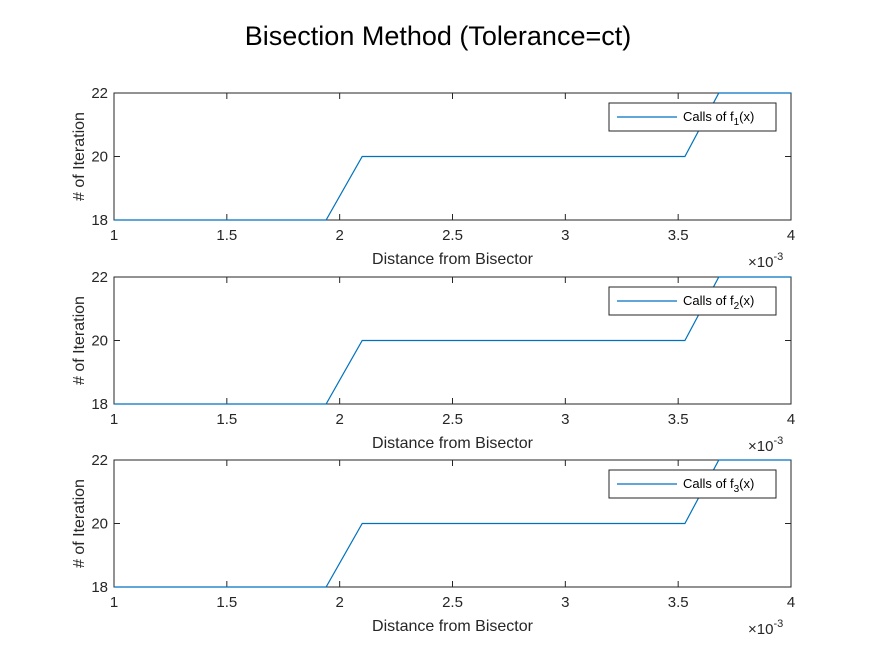 This screenshot has height=656, width=875. What do you see at coordinates (692, 117) in the screenshot?
I see `legend: Calls of f1(x)` at bounding box center [692, 117].